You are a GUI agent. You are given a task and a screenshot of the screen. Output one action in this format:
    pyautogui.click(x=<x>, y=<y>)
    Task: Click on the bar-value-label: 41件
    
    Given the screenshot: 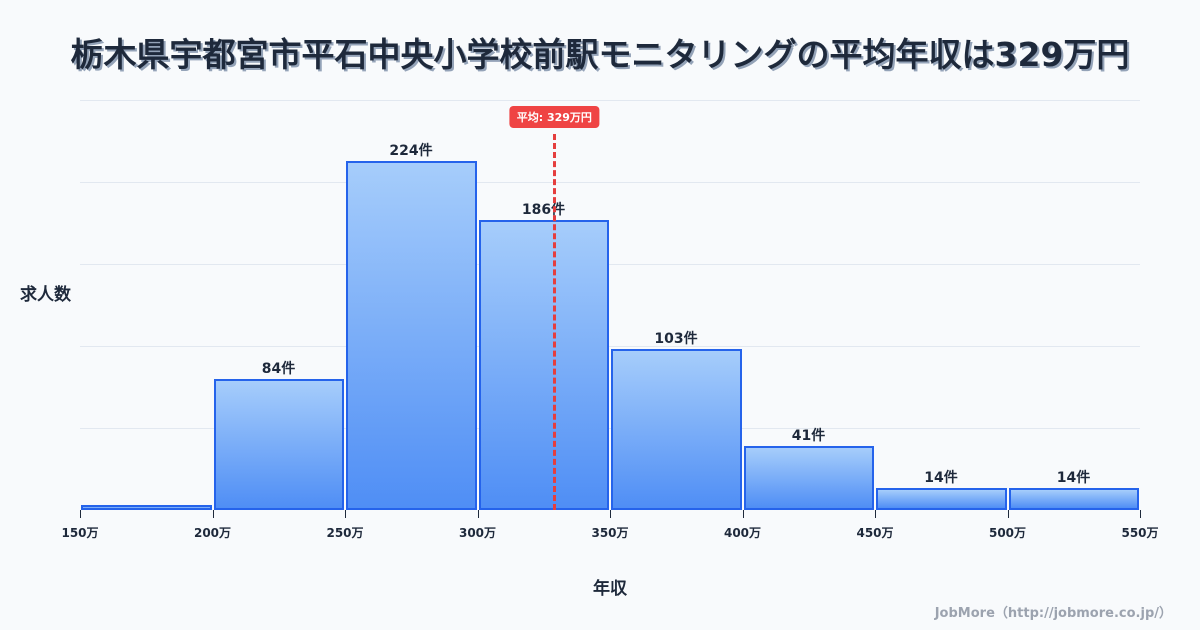 What is the action you would take?
    pyautogui.click(x=808, y=436)
    